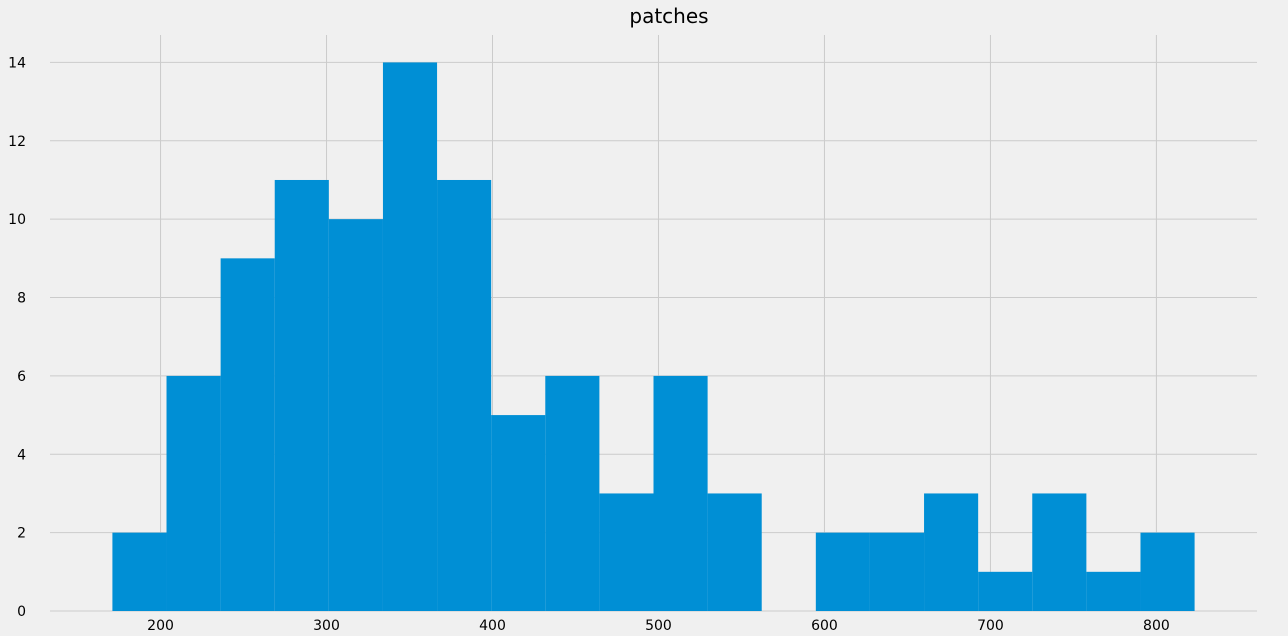  Describe the element at coordinates (492, 626) in the screenshot. I see `x-tick-label: 400` at that location.